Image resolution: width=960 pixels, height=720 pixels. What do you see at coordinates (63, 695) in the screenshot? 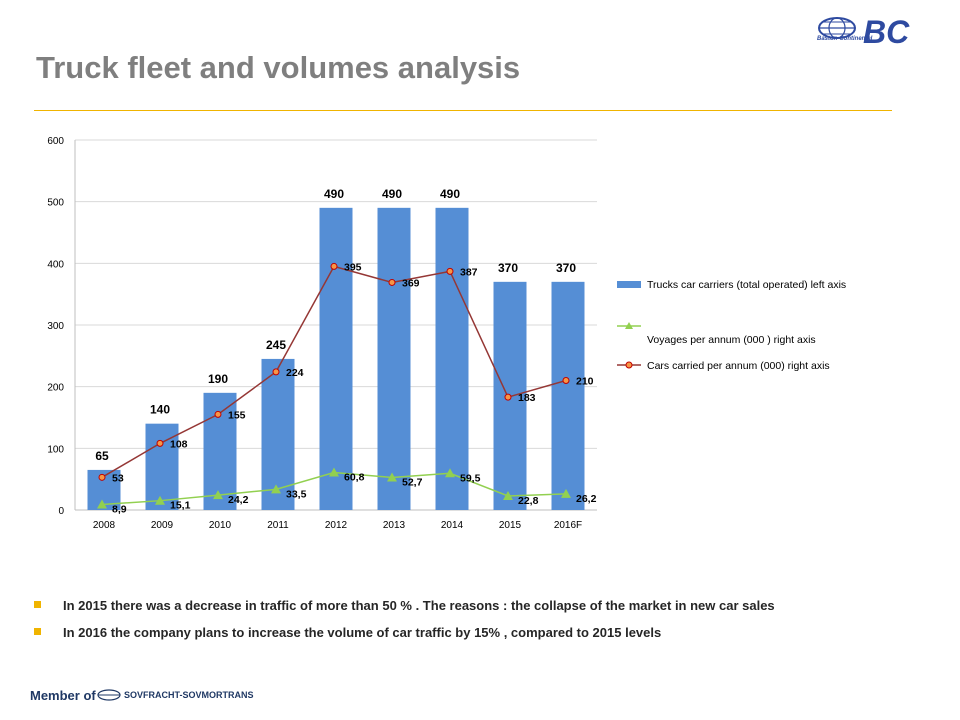
I see `footer-label: Member of` at bounding box center [63, 695].